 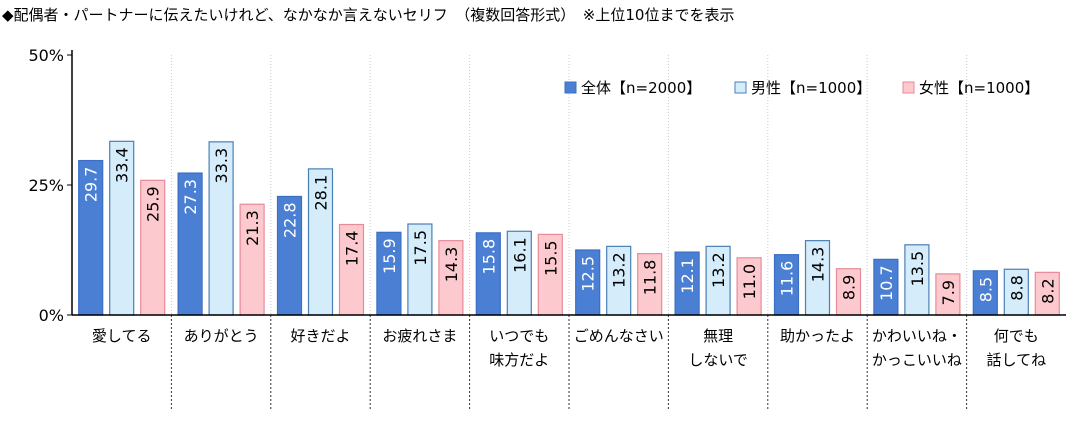 What do you see at coordinates (619, 336) in the screenshot?
I see `category-label: ごめんなさい` at bounding box center [619, 336].